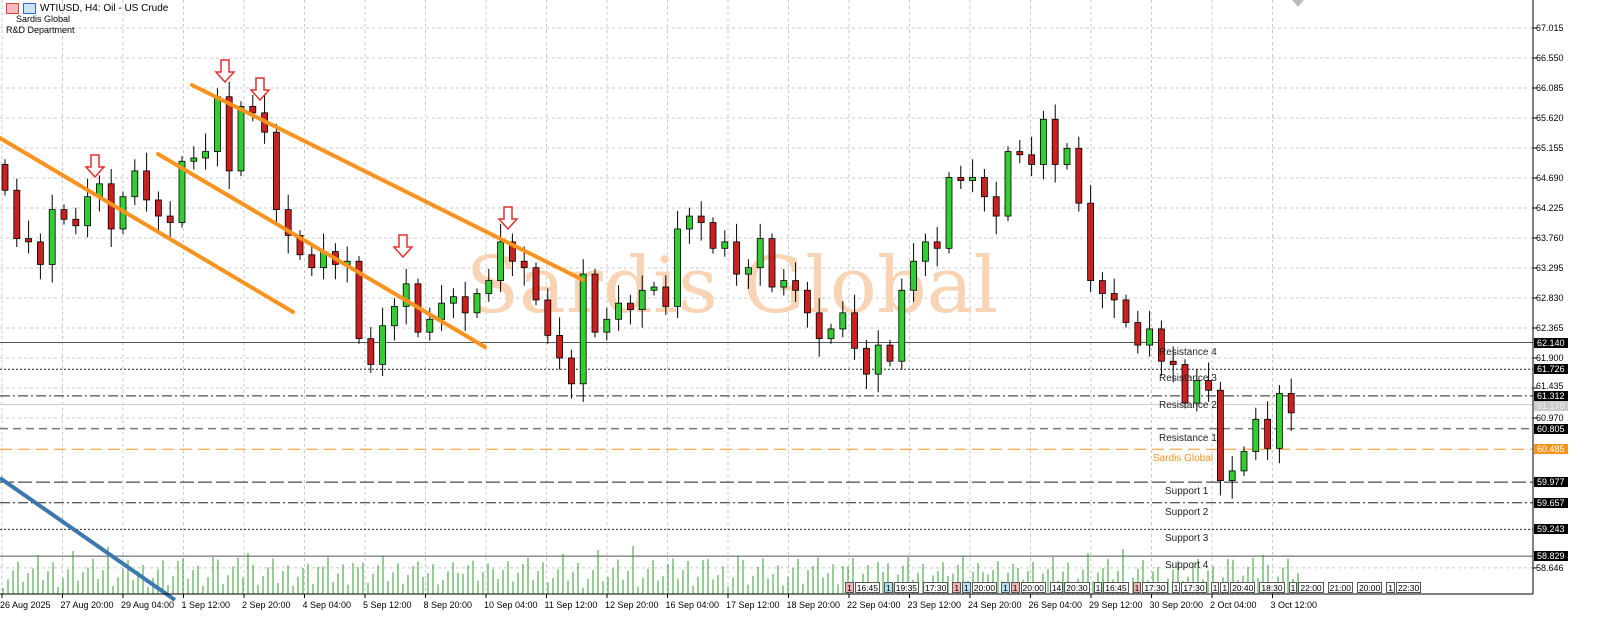 The width and height of the screenshot is (1600, 618). Describe the element at coordinates (1272, 587) in the screenshot. I see `time-marker: 18:30` at that location.